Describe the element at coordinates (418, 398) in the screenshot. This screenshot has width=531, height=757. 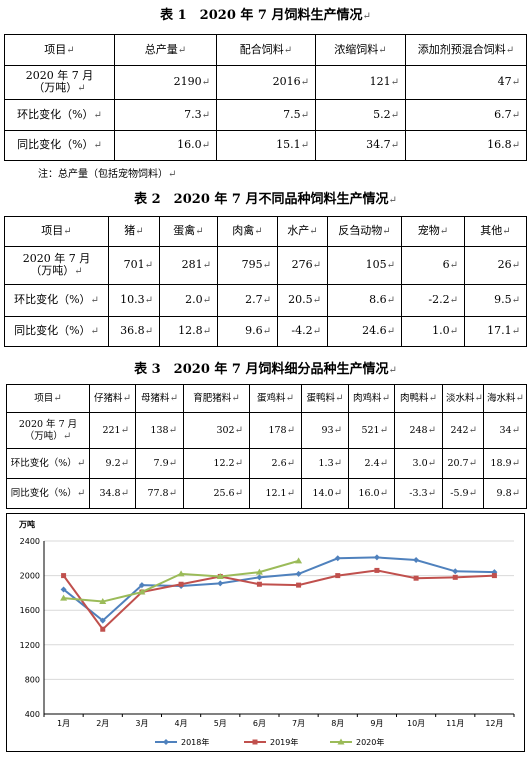
I see `table3-header-cell: 肉鸭料↵` at that location.